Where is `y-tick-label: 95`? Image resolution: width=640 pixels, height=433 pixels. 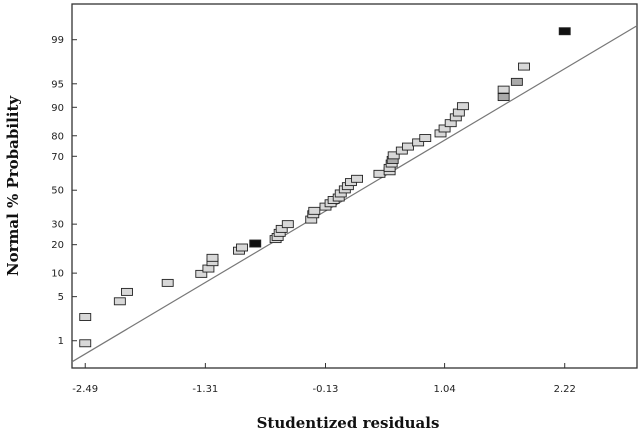
y-tick-label: 95 is located at coordinates (57, 84).